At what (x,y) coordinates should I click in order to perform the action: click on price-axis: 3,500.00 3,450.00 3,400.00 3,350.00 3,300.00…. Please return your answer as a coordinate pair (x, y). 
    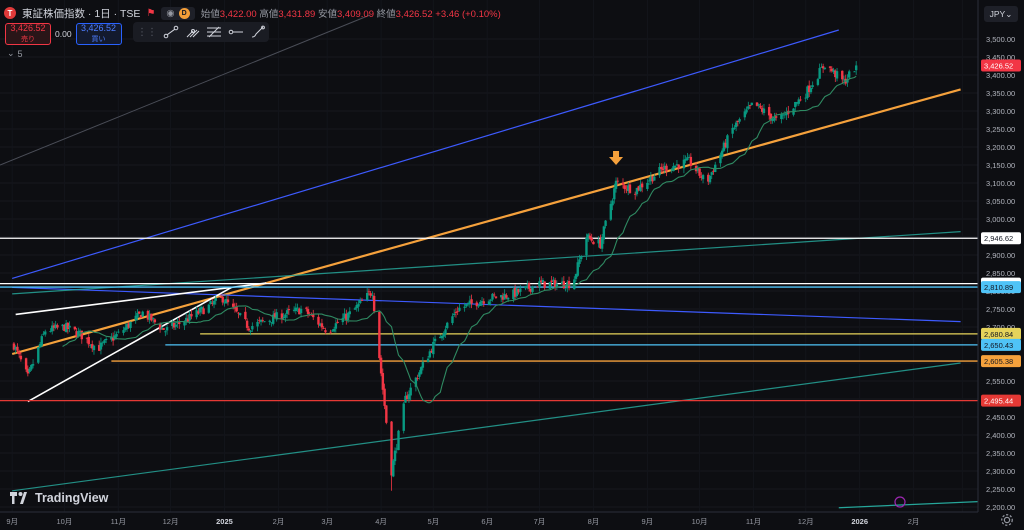
    Looking at the image, I should click on (1000, 265).